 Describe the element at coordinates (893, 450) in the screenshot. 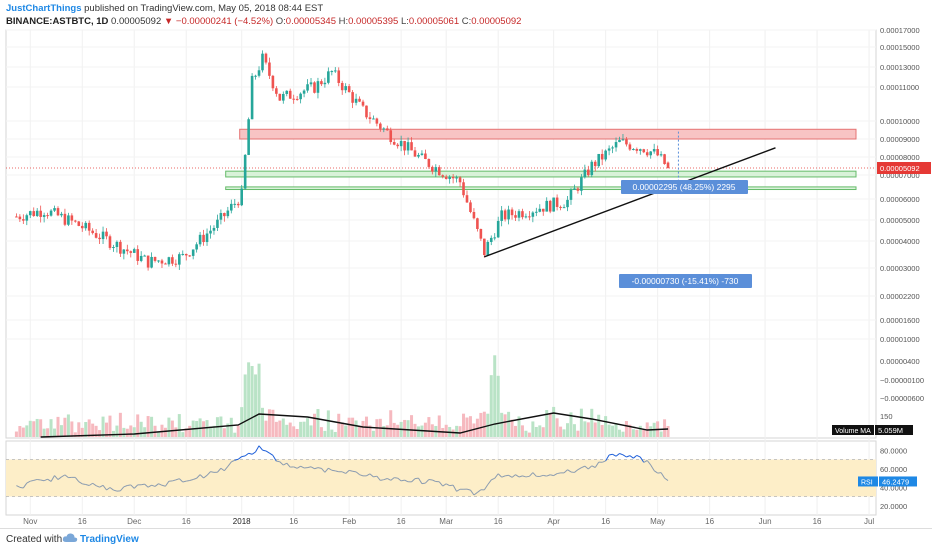

I see `rsi-tick-label: 80.0000` at that location.